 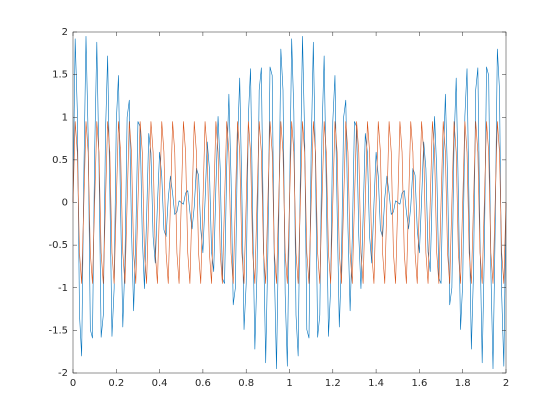 I want to click on x-tick-label: 1.4, so click(x=376, y=383).